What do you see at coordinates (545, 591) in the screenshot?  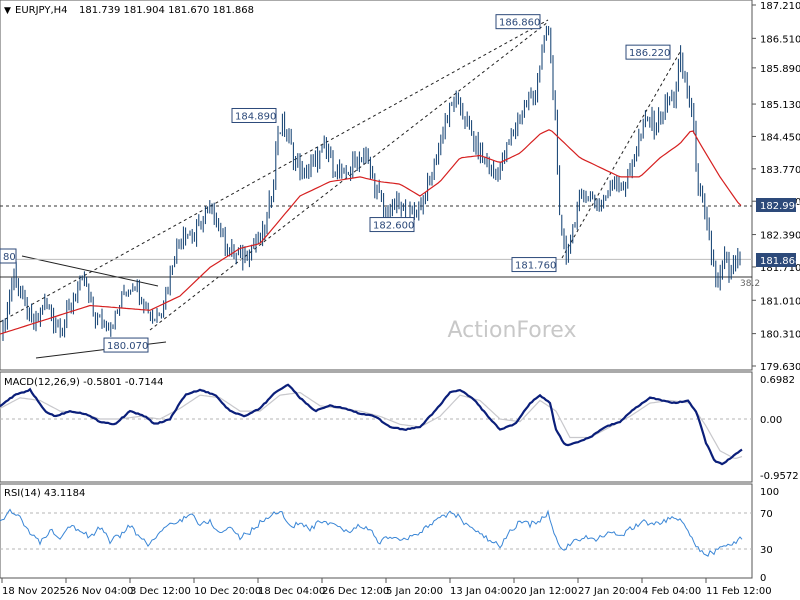 I see `x-tick-label: 20 Jan 12:00` at bounding box center [545, 591].